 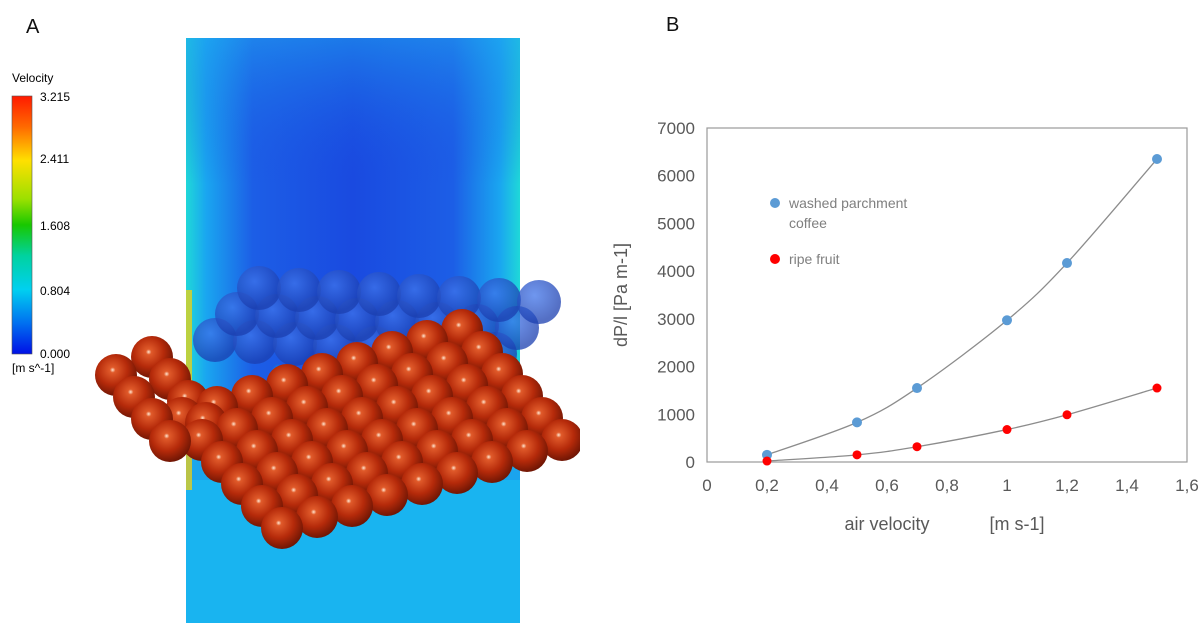 What do you see at coordinates (847, 203) in the screenshot?
I see `legend-label: washed parchment` at bounding box center [847, 203].